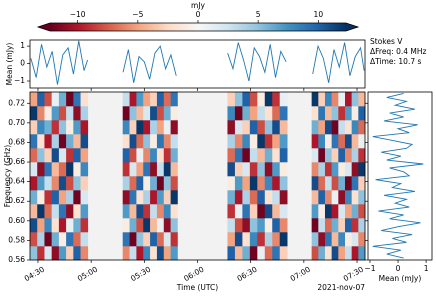  I want to click on y-tick-label: 1, so click(22, 45).